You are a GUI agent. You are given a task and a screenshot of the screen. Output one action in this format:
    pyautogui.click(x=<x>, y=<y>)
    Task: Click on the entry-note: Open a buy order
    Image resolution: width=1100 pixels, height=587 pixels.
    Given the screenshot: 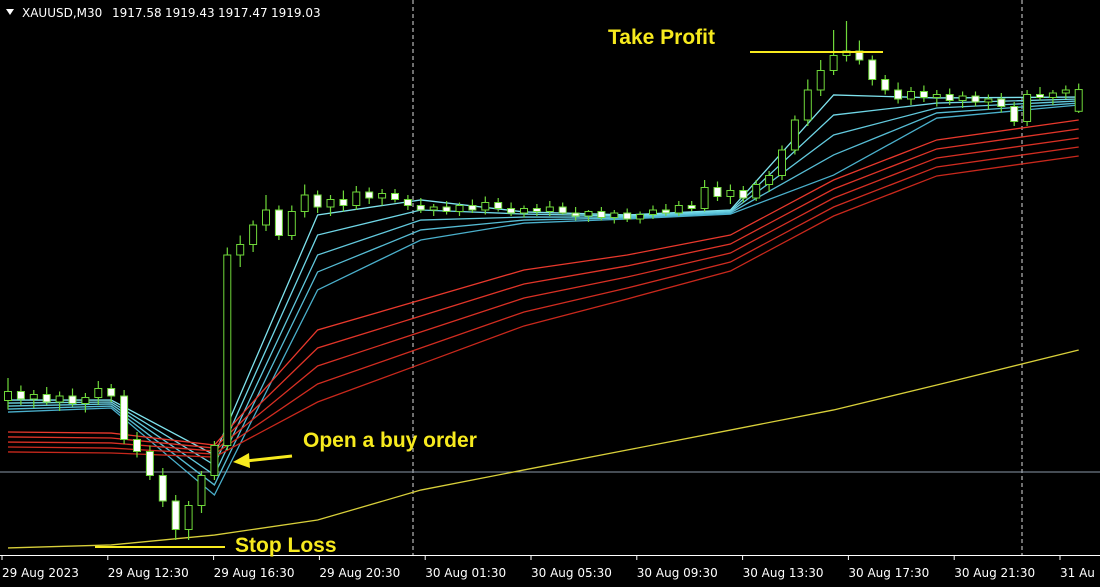 What is the action you would take?
    pyautogui.click(x=390, y=440)
    